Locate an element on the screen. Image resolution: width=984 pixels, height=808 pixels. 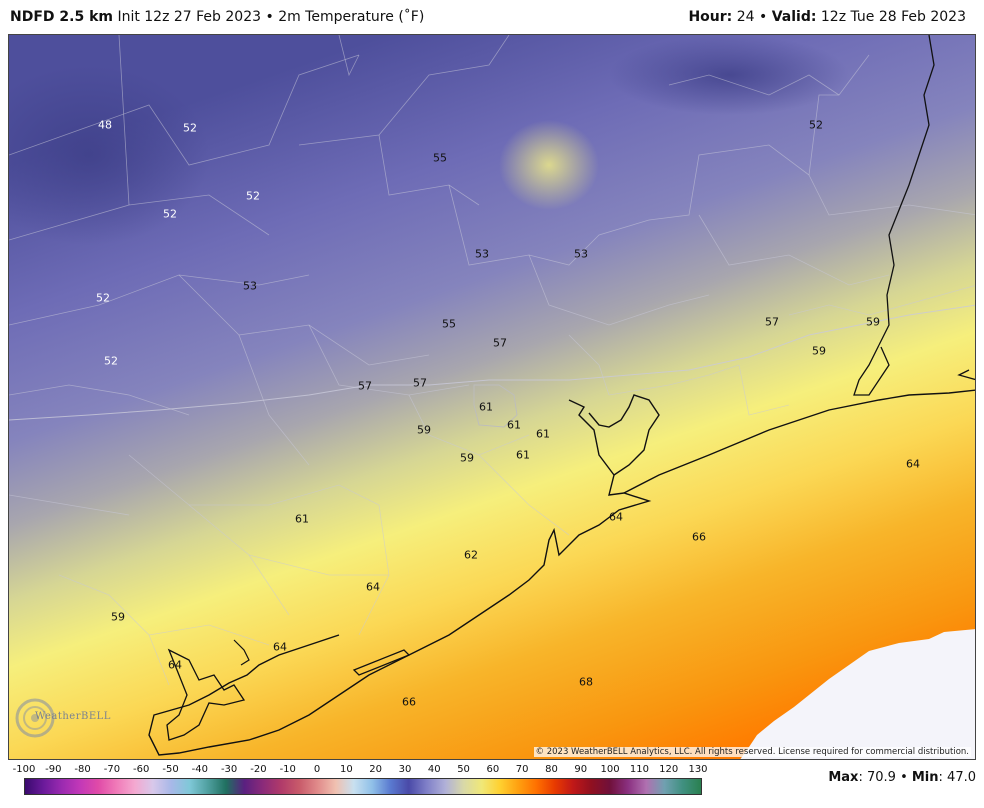
warm-pocket is located at coordinates (549, 165).